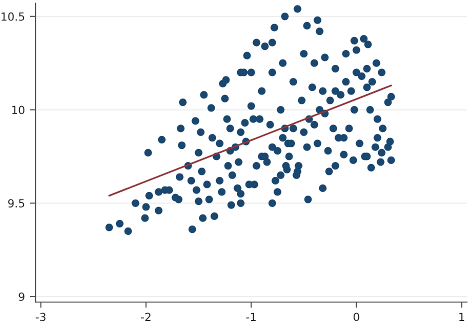 This screenshot has width=474, height=332. What do you see at coordinates (41, 317) in the screenshot?
I see `x-tick-label: -3` at bounding box center [41, 317].